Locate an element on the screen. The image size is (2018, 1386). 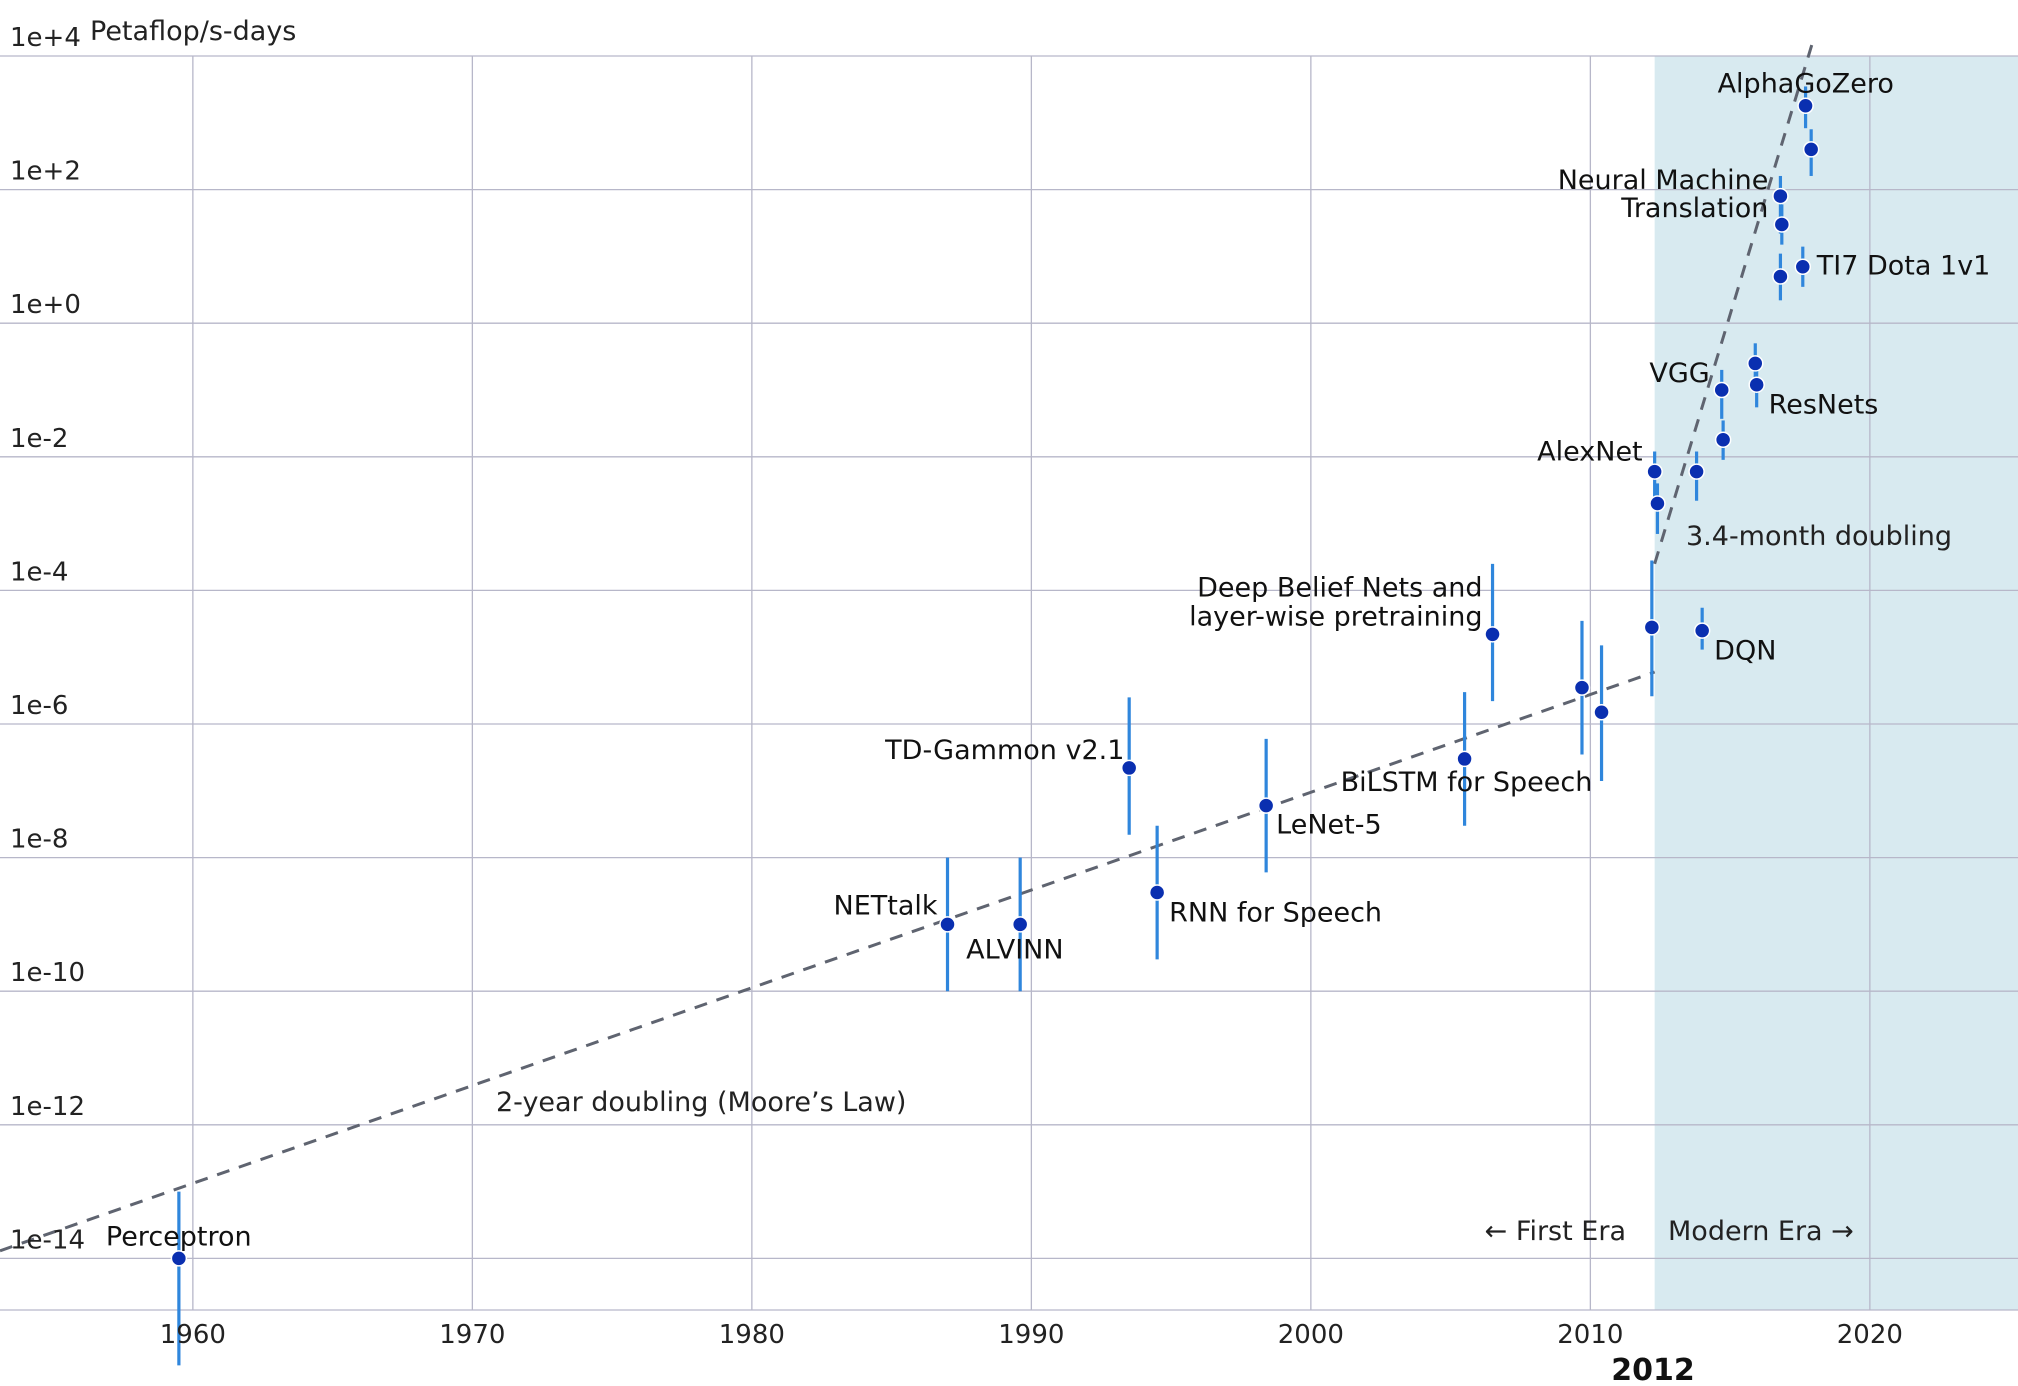
x-tick-label: 1990 is located at coordinates (1031, 1335).